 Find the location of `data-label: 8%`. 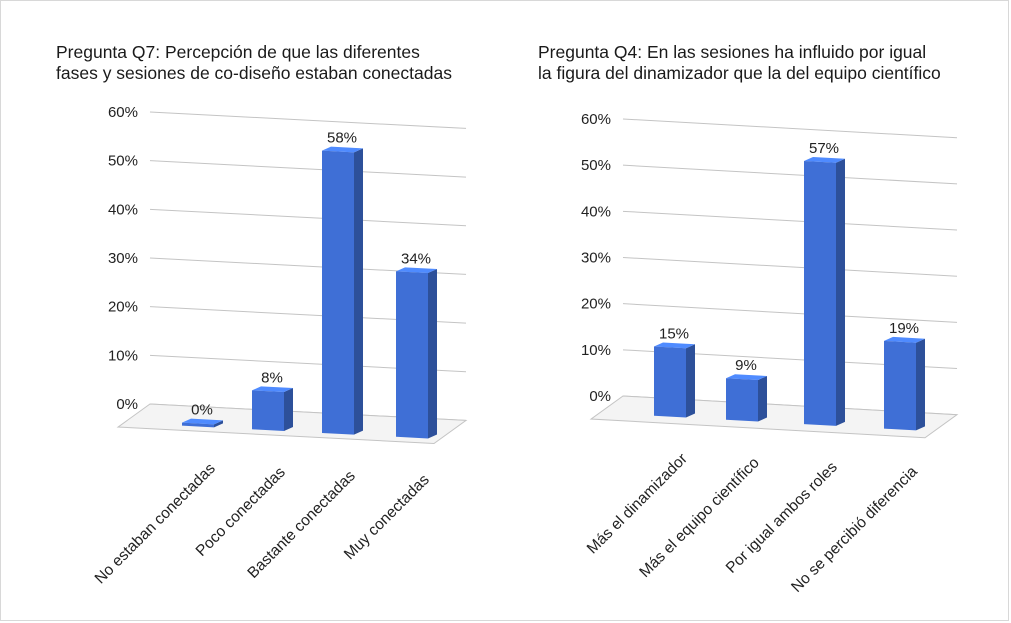

data-label: 8% is located at coordinates (272, 377).